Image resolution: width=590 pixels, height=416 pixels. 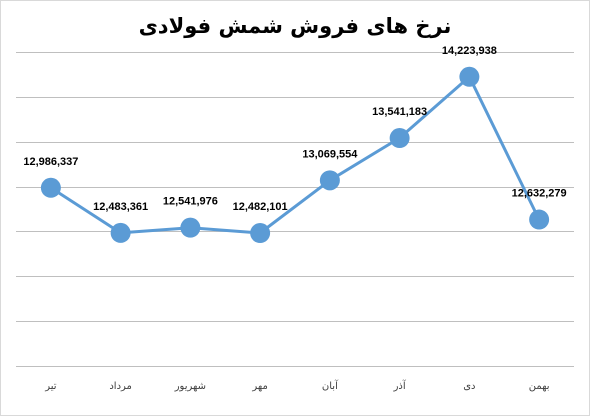 I want to click on data-label: 14,223,938, so click(x=469, y=51).